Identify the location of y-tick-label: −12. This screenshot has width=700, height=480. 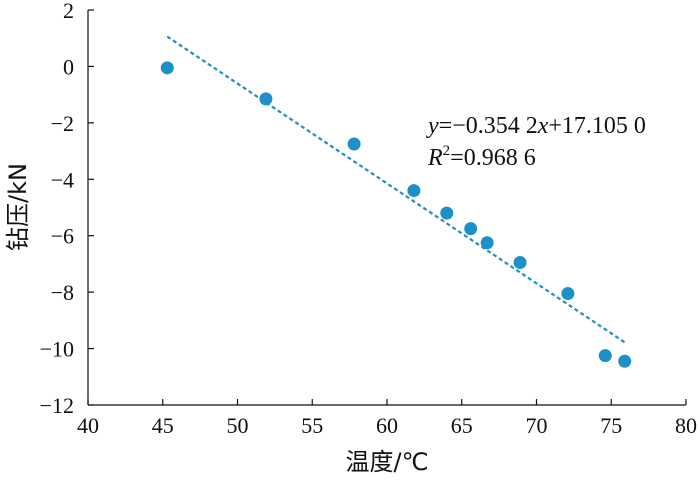
(57, 405).